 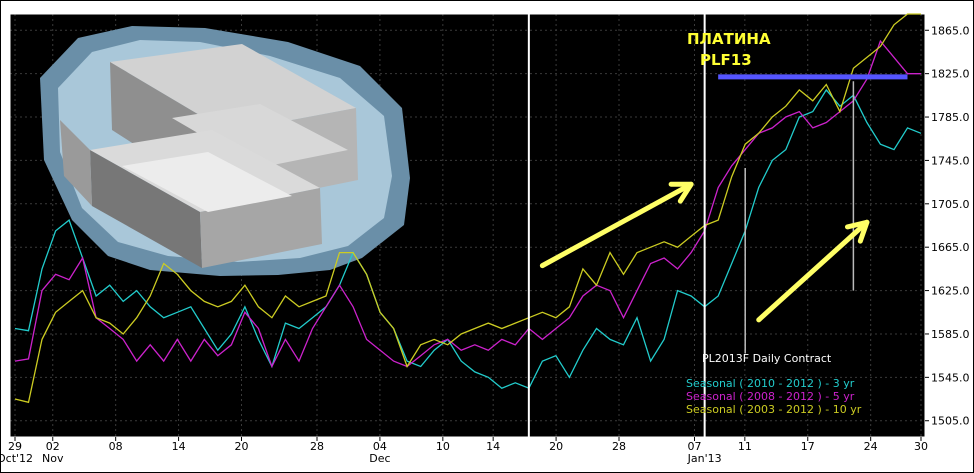 I want to click on y-tick-label: 1825.0, so click(x=950, y=74).